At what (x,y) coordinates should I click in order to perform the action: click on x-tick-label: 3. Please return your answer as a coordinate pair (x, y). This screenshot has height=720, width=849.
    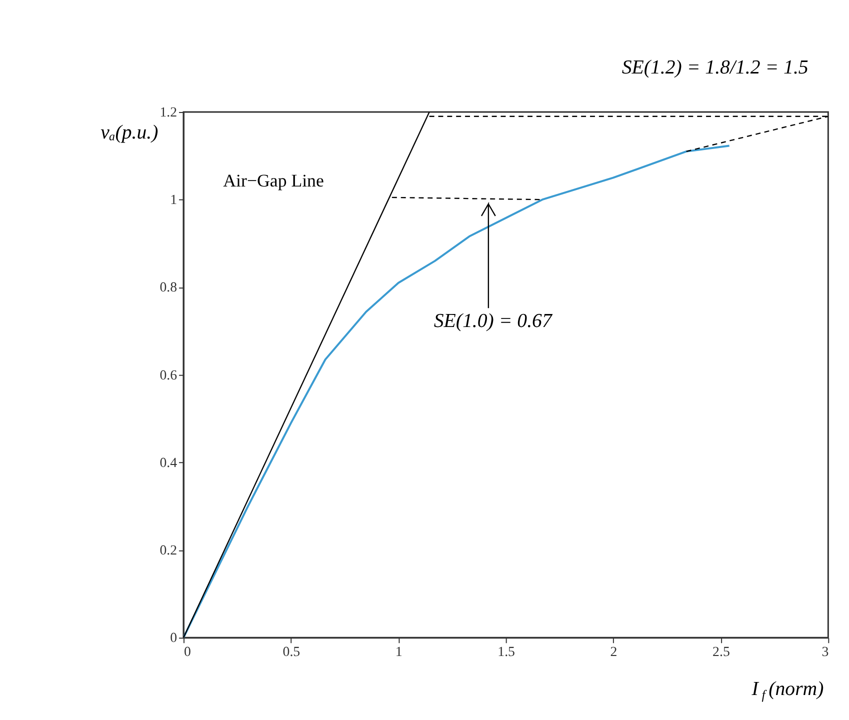
    Looking at the image, I should click on (825, 652).